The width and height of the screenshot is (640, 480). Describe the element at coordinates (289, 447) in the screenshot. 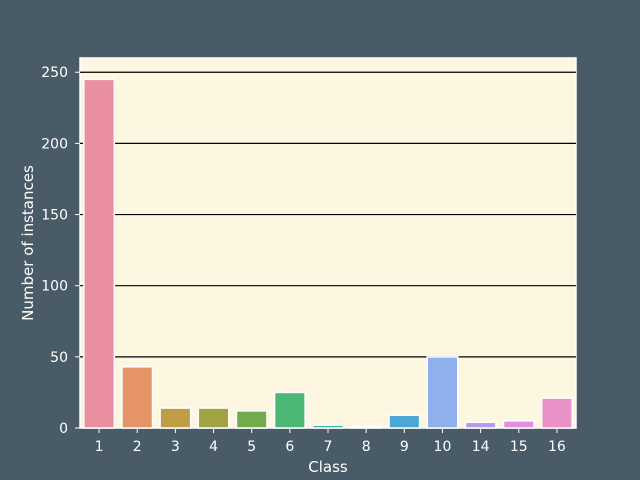

I see `x-tick-label: 6` at that location.